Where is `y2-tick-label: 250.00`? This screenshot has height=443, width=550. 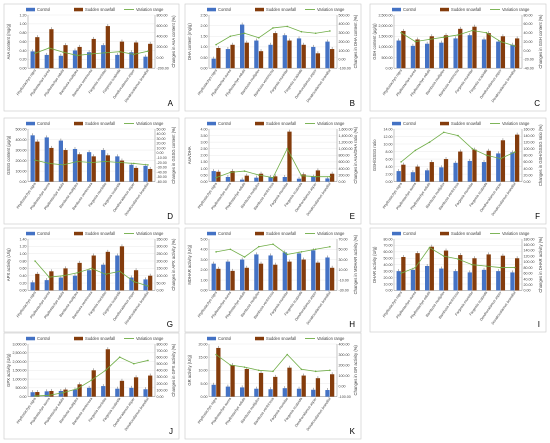 y2-tick-label: 250.00 is located at coordinates (162, 254).